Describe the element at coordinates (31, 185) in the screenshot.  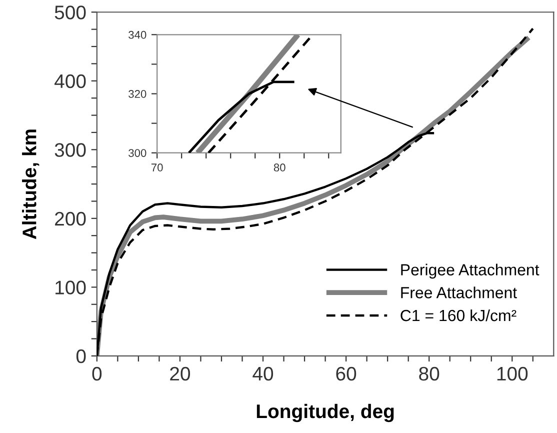
I see `y-axis-title: Altitude, km` at that location.